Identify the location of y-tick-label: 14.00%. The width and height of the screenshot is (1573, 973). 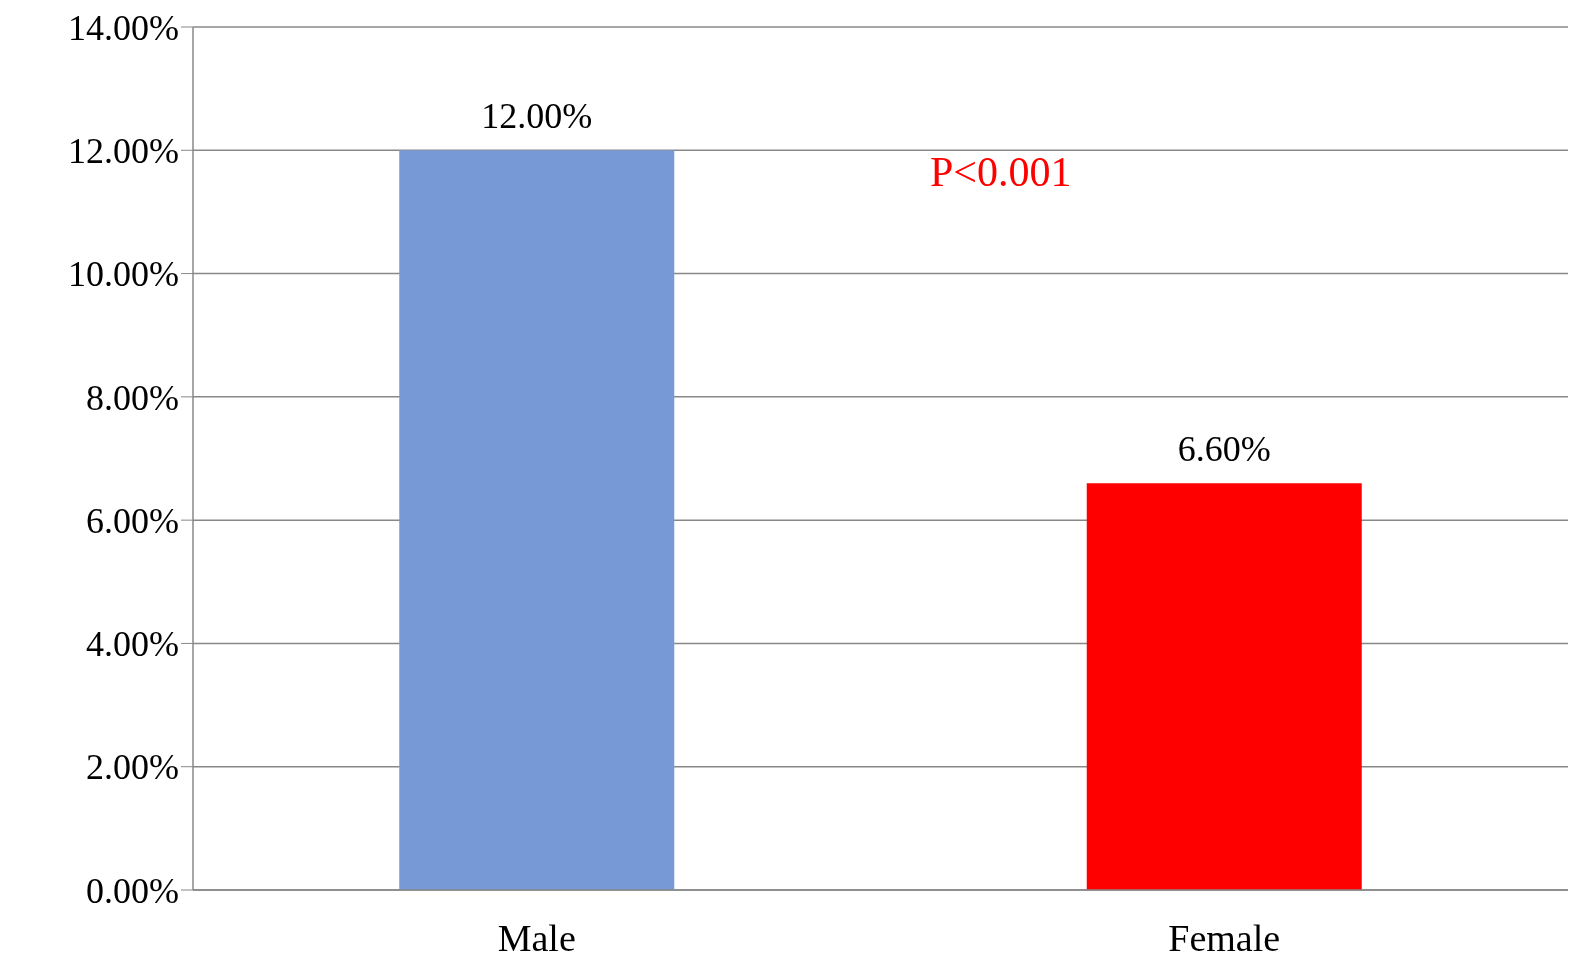
(123, 27).